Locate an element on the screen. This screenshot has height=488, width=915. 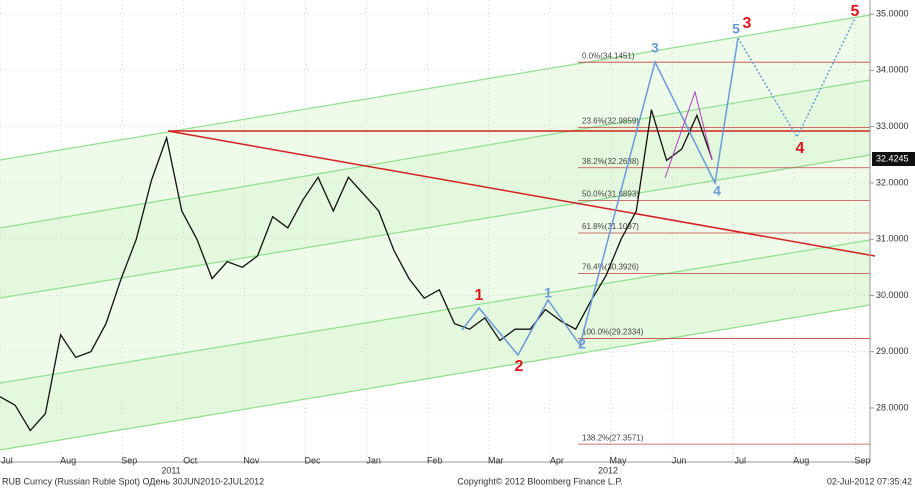
fib-label: 50.0%(31.6893) is located at coordinates (610, 193).